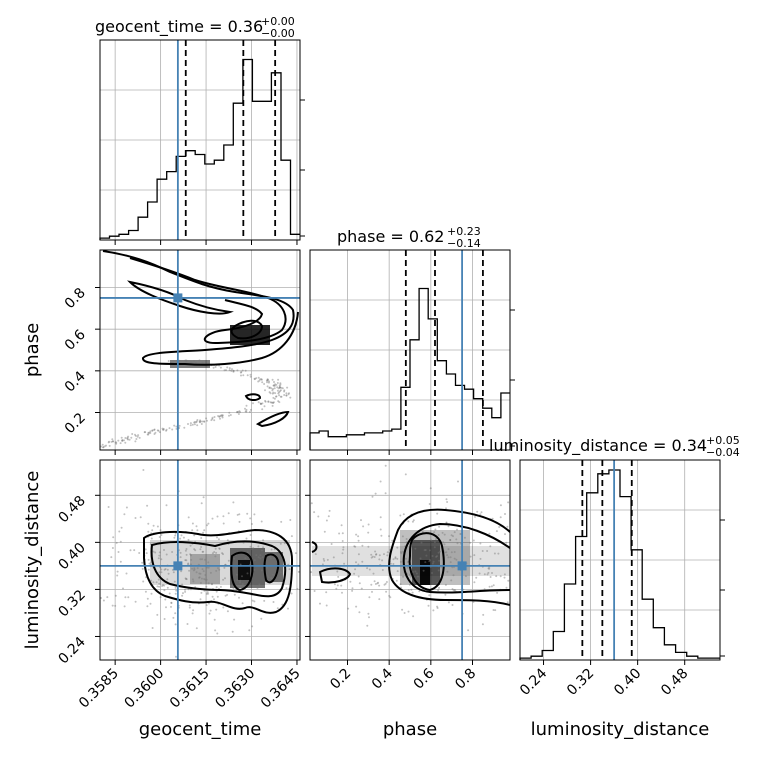  Describe the element at coordinates (144, 689) in the screenshot. I see `x-tick-label: 0.3600` at that location.